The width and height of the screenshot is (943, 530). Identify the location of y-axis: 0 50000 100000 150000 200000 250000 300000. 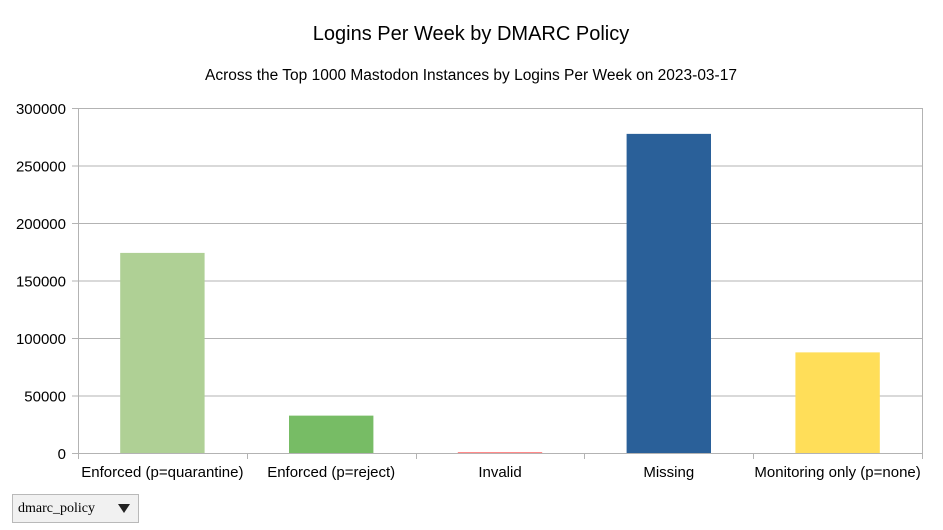
(41, 282).